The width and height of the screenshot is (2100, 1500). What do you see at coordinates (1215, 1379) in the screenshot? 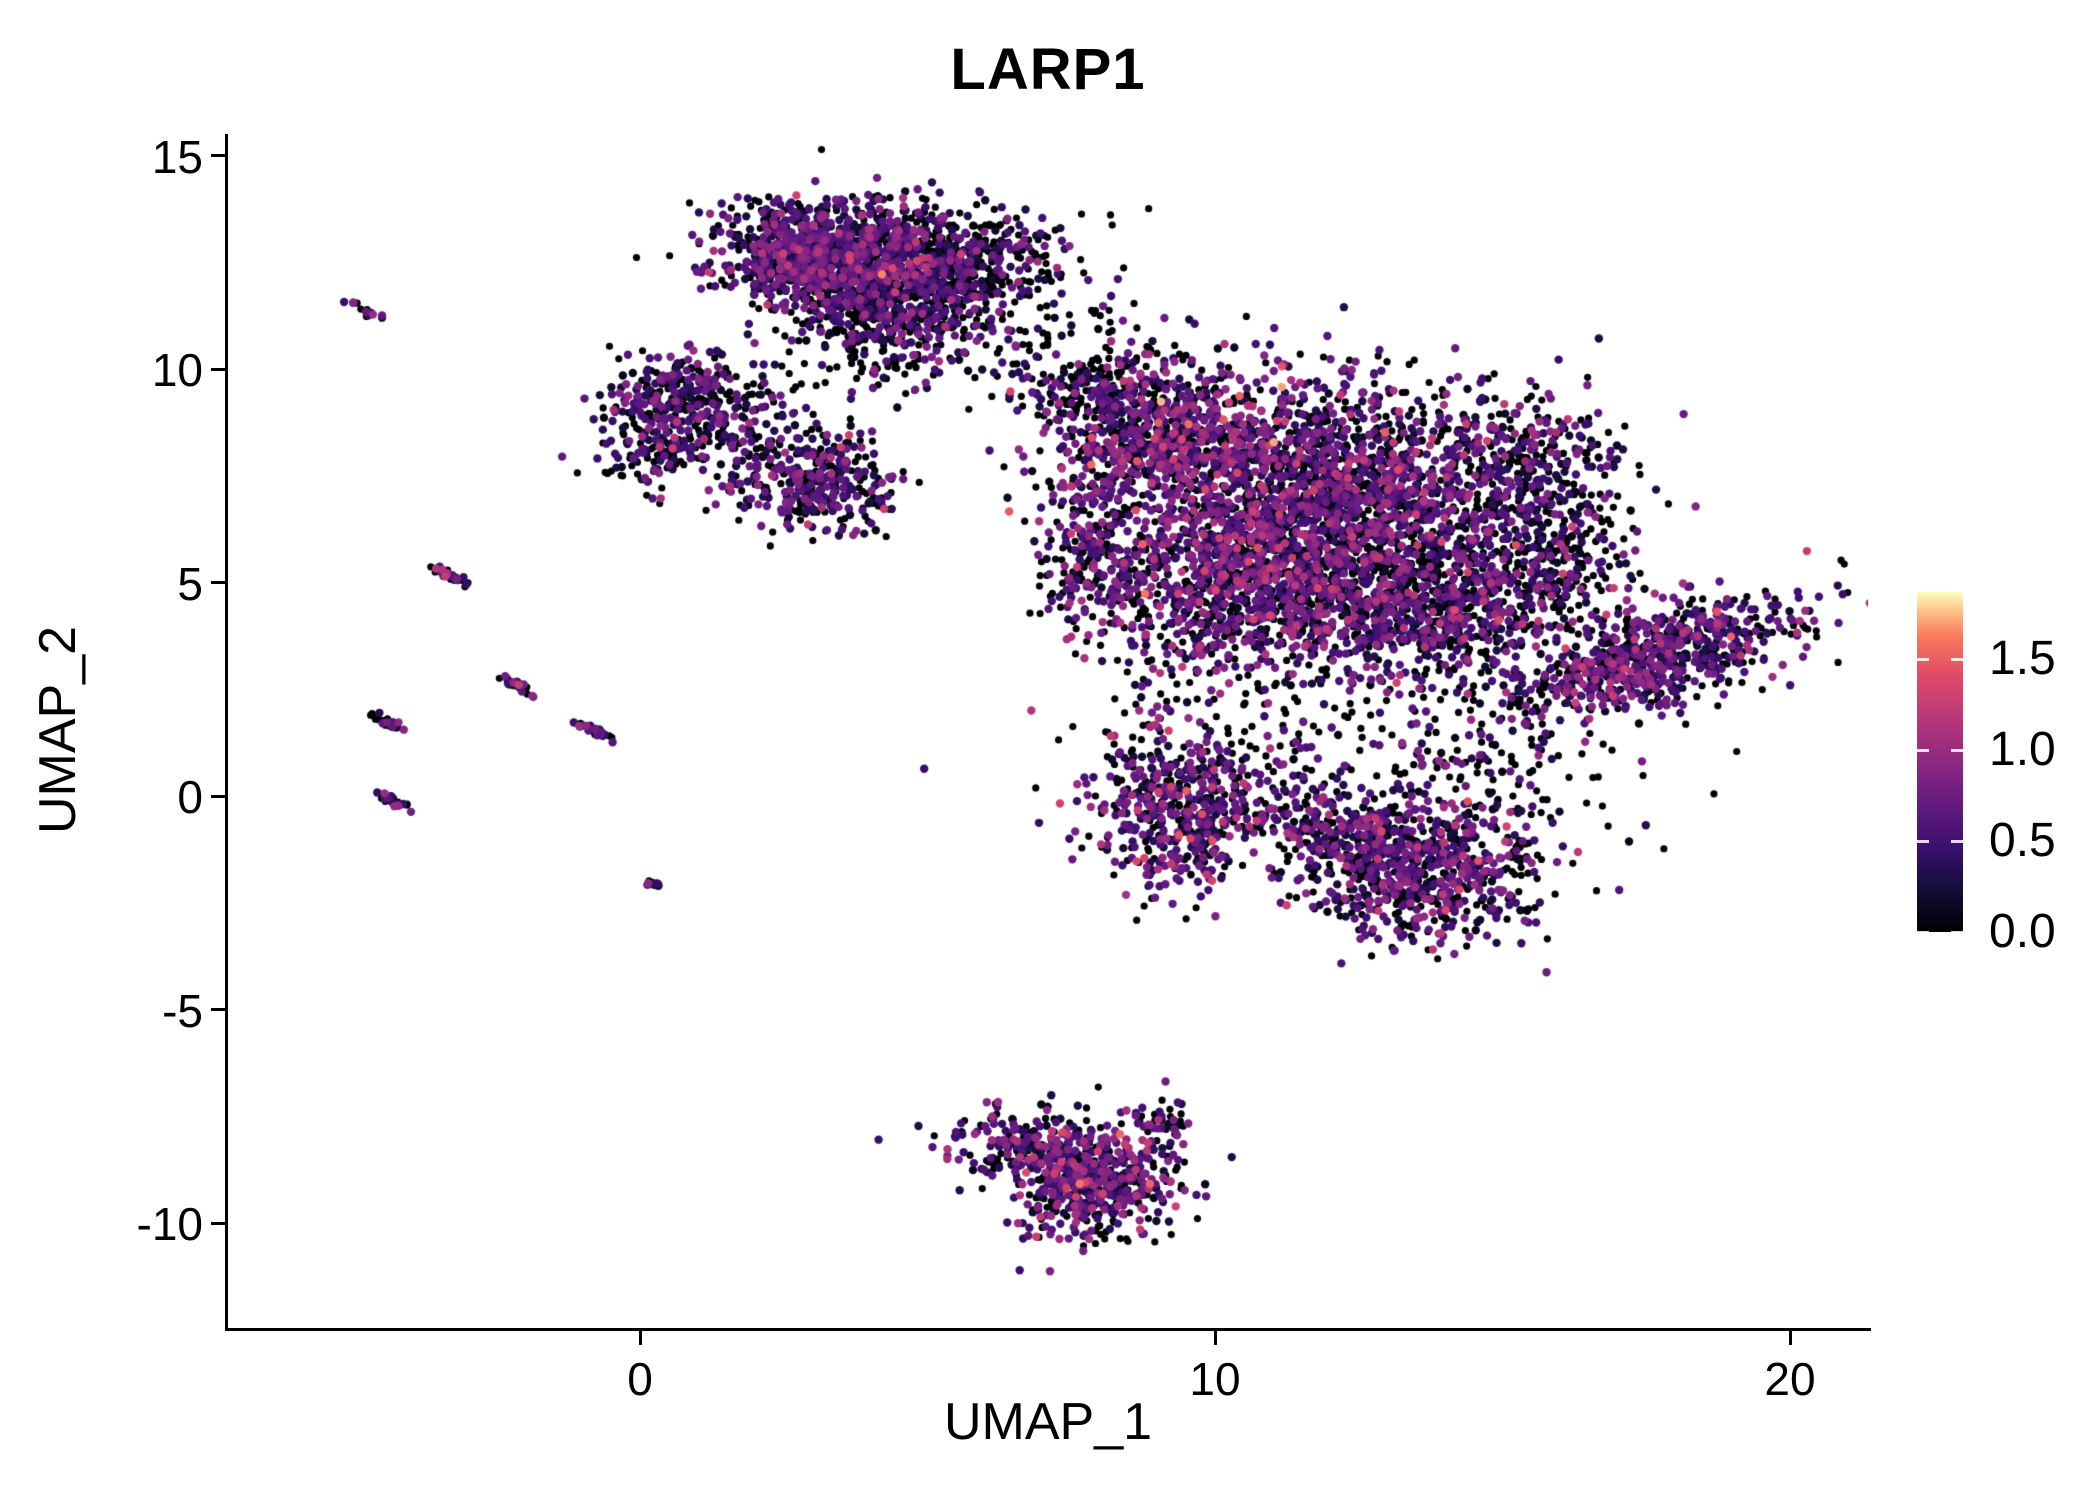
I see `x-tick-label: 10` at bounding box center [1215, 1379].